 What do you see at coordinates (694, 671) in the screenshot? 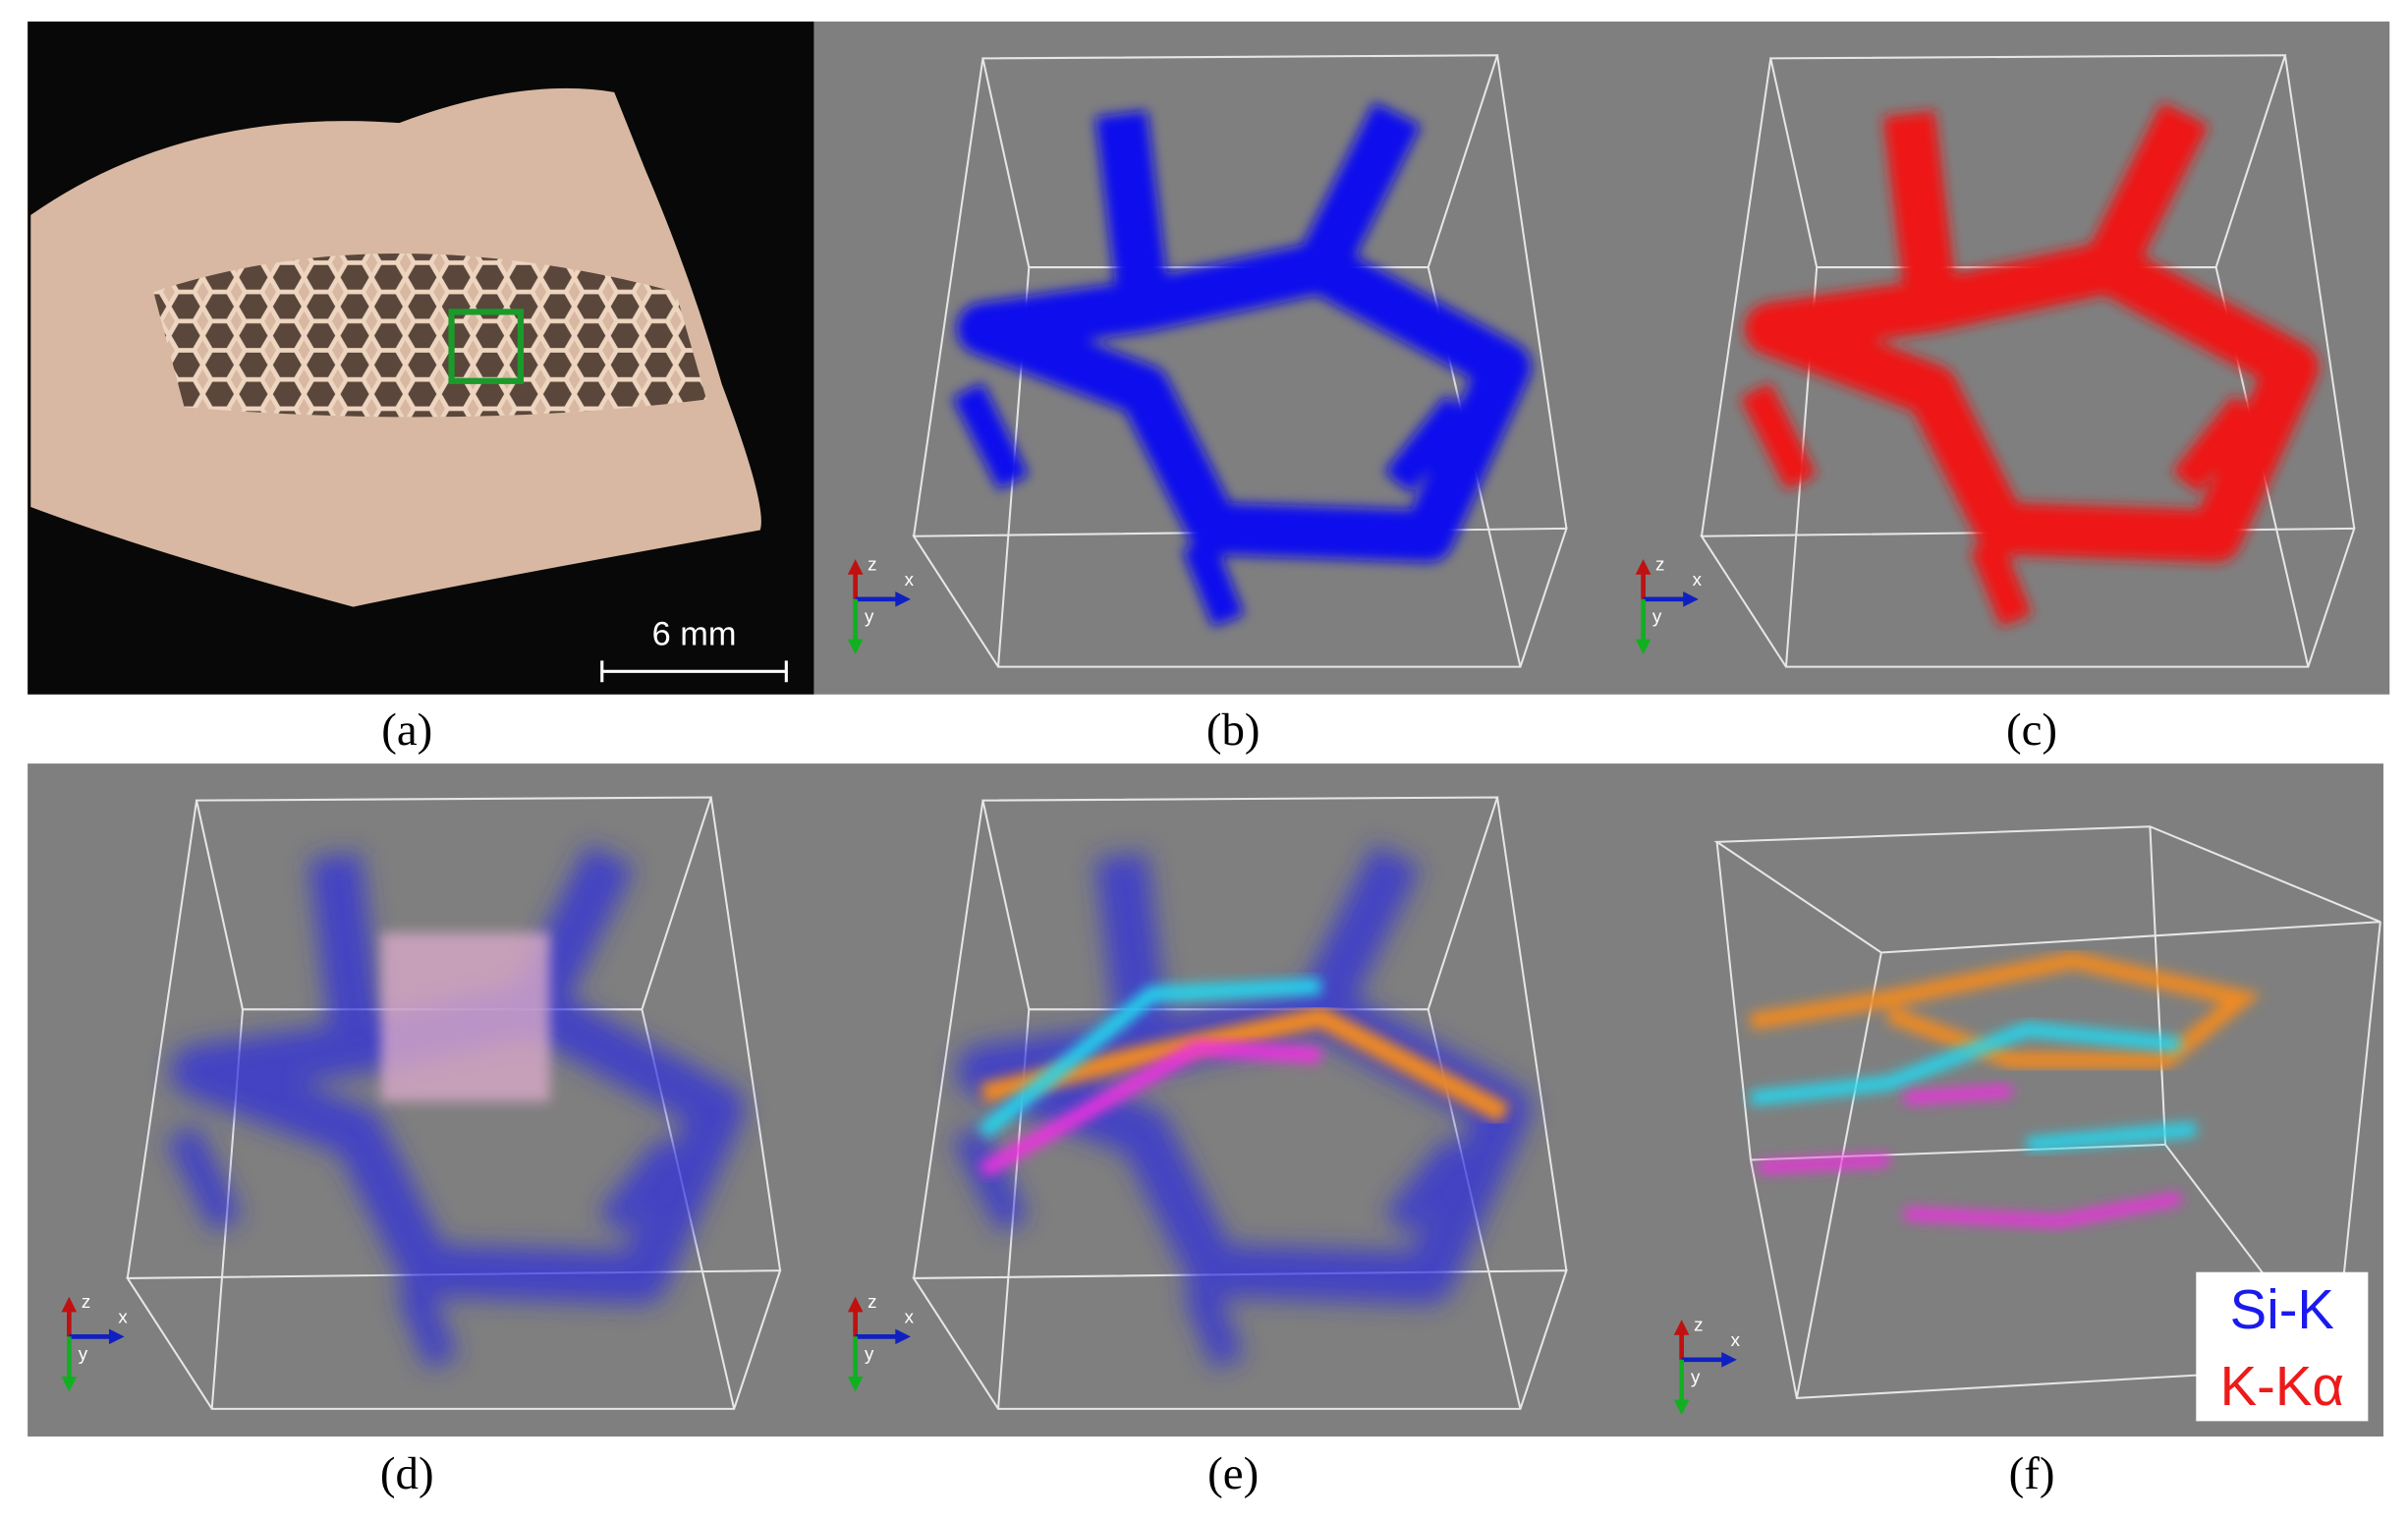
I see `scale-bar` at bounding box center [694, 671].